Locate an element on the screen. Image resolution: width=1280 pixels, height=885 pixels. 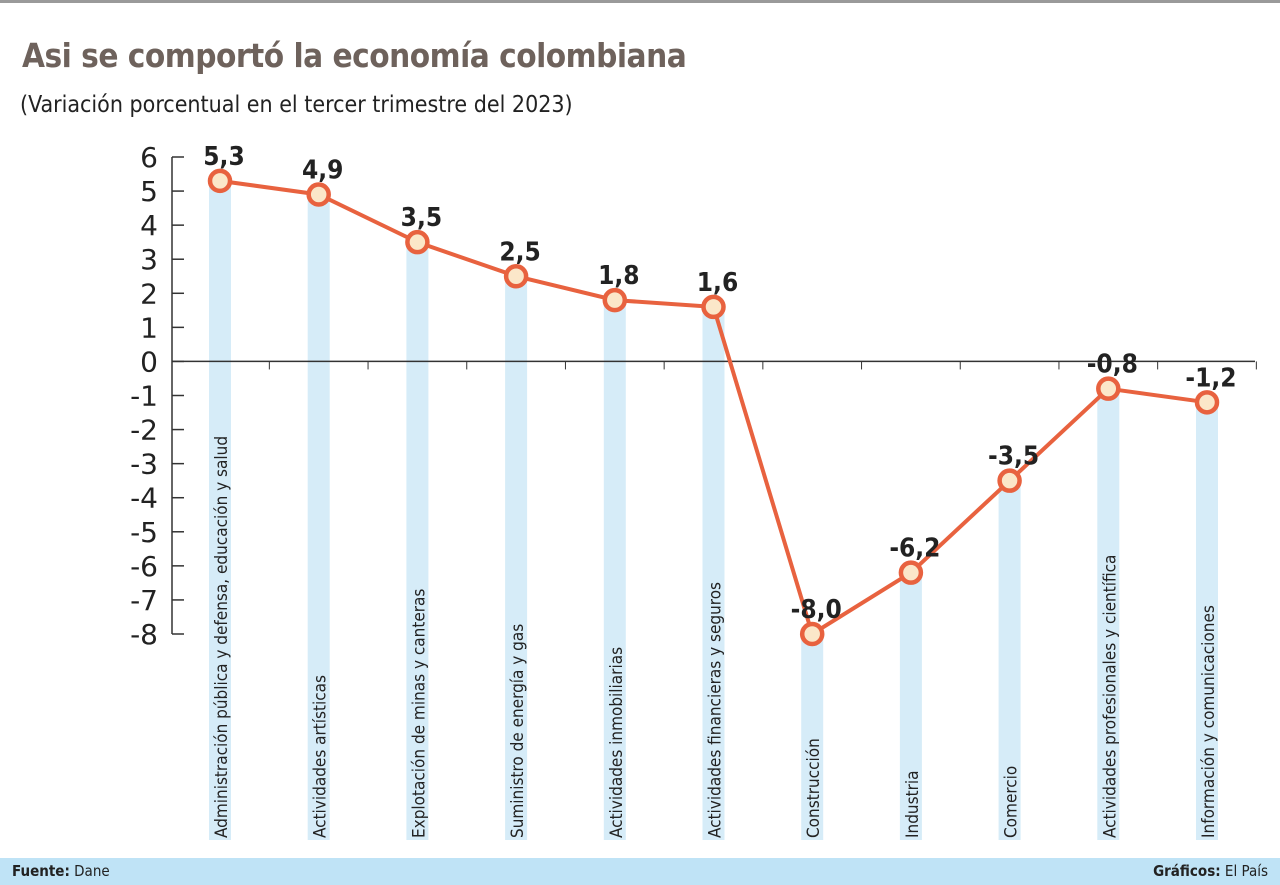
credit-value: El País is located at coordinates (1246, 871).